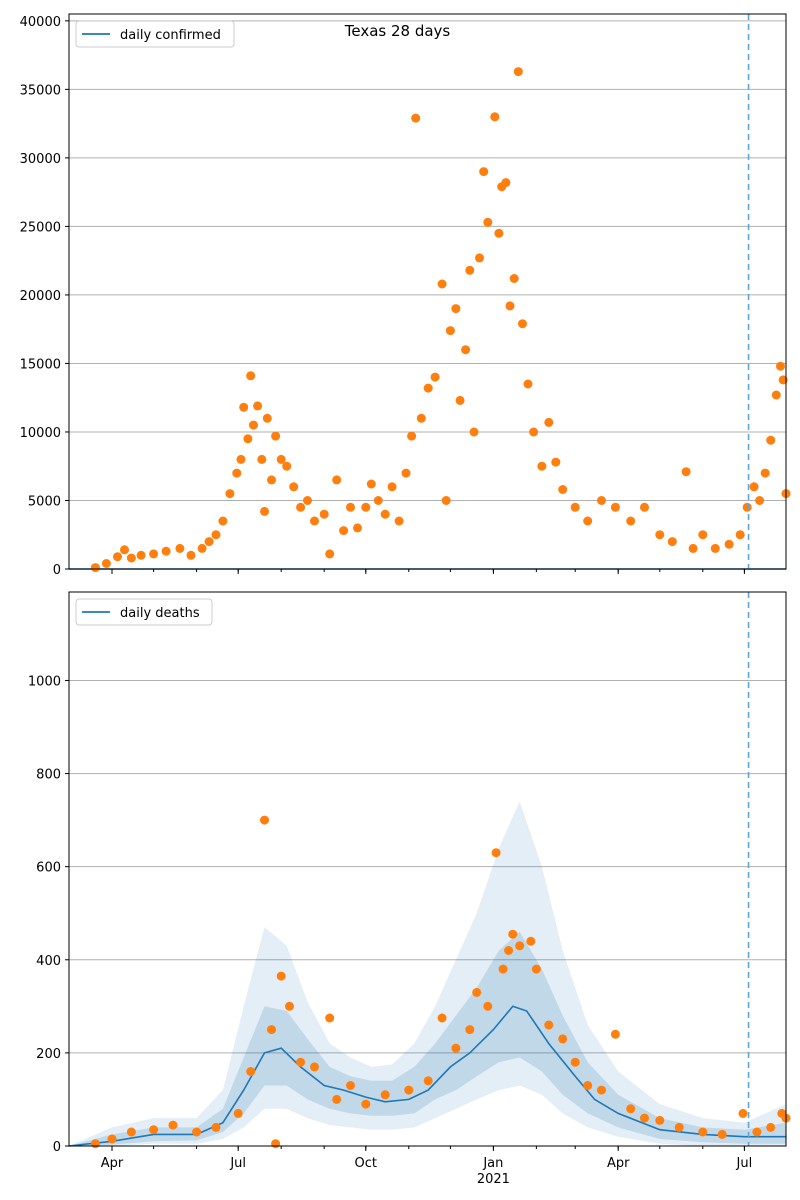  Describe the element at coordinates (170, 35) in the screenshot. I see `legend-label: daily confirmed` at that location.